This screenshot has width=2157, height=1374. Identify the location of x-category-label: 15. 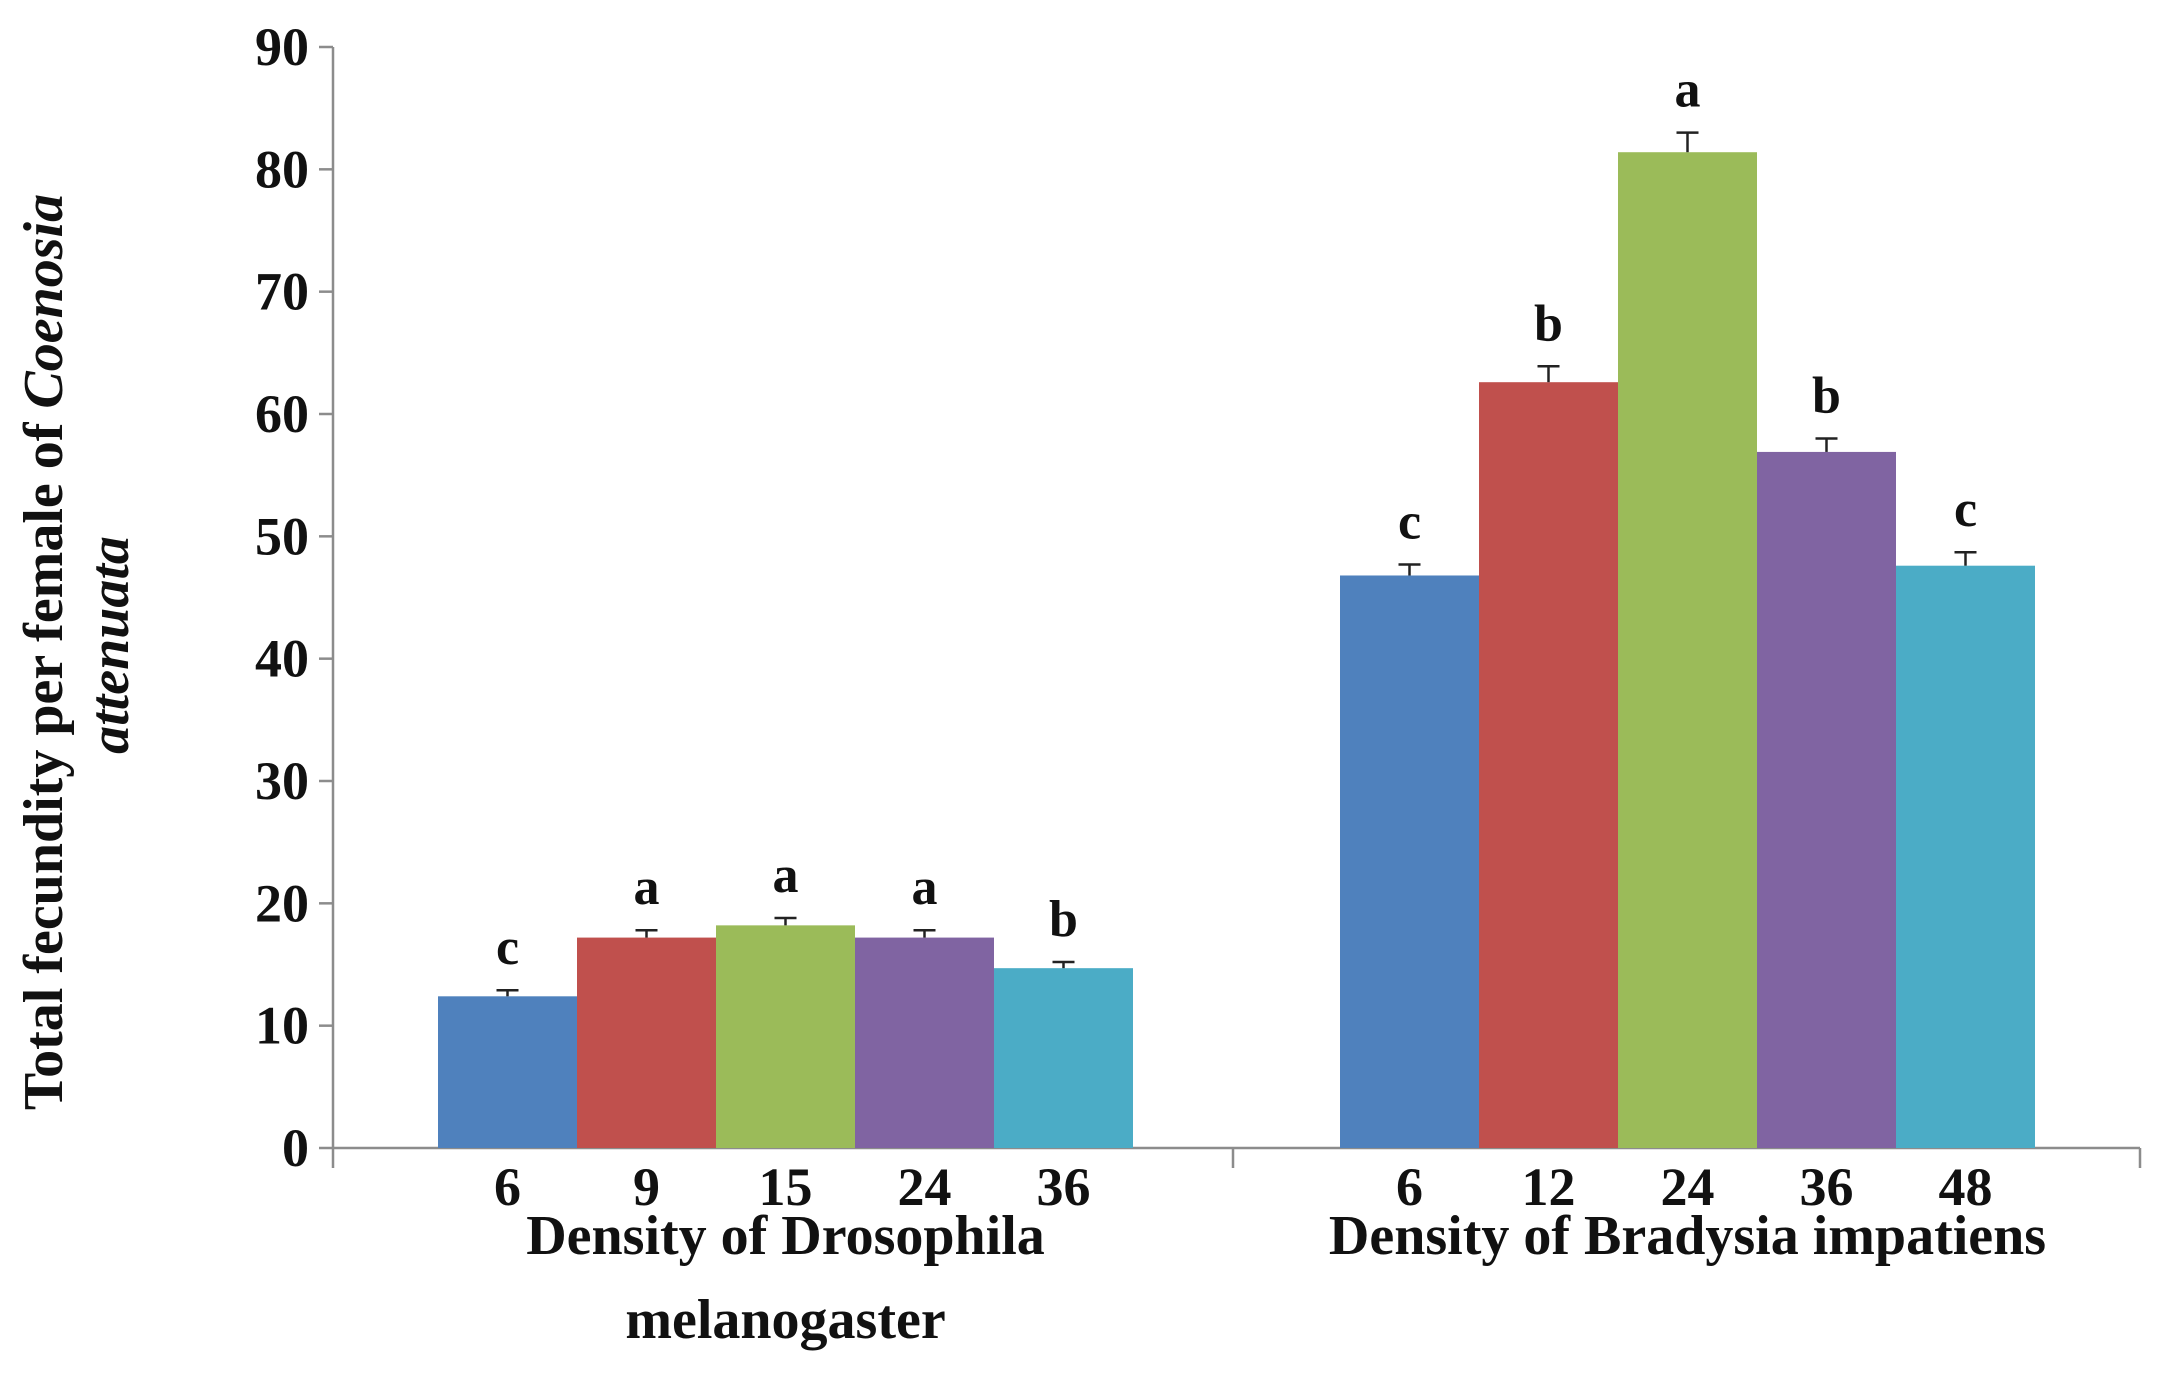
(786, 1187).